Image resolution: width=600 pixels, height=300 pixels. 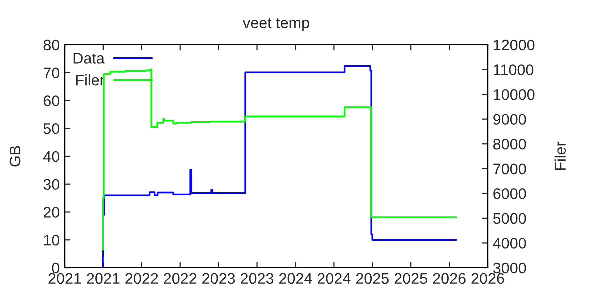 I want to click on y-tick-label: 10, so click(x=52, y=240).